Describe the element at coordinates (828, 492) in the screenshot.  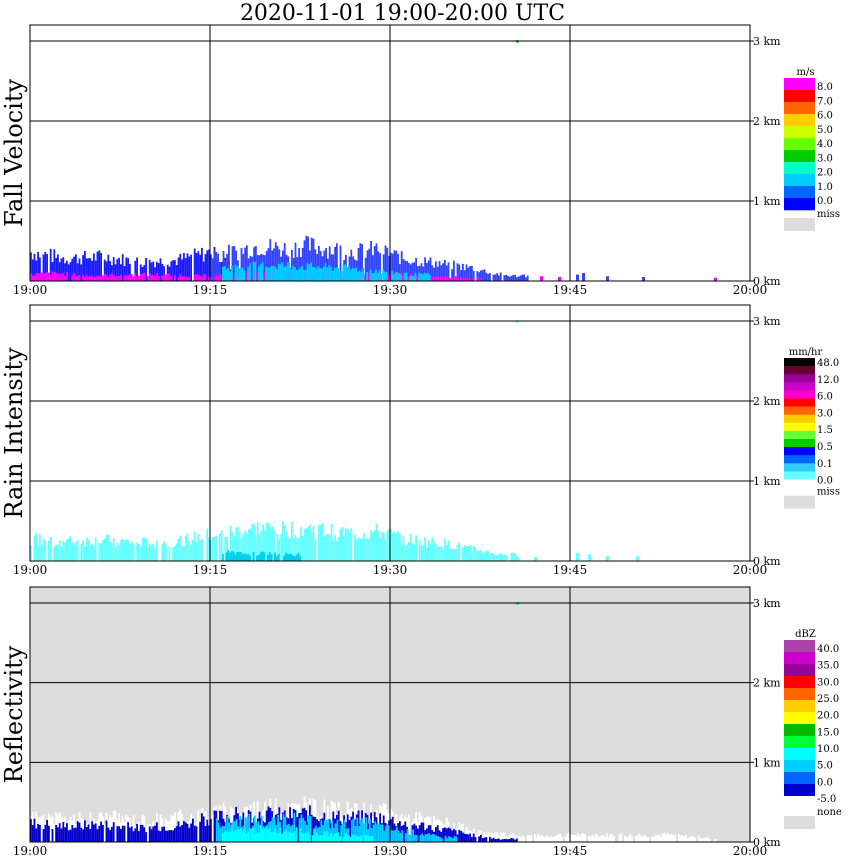
I see `legend-miss-label: miss` at that location.